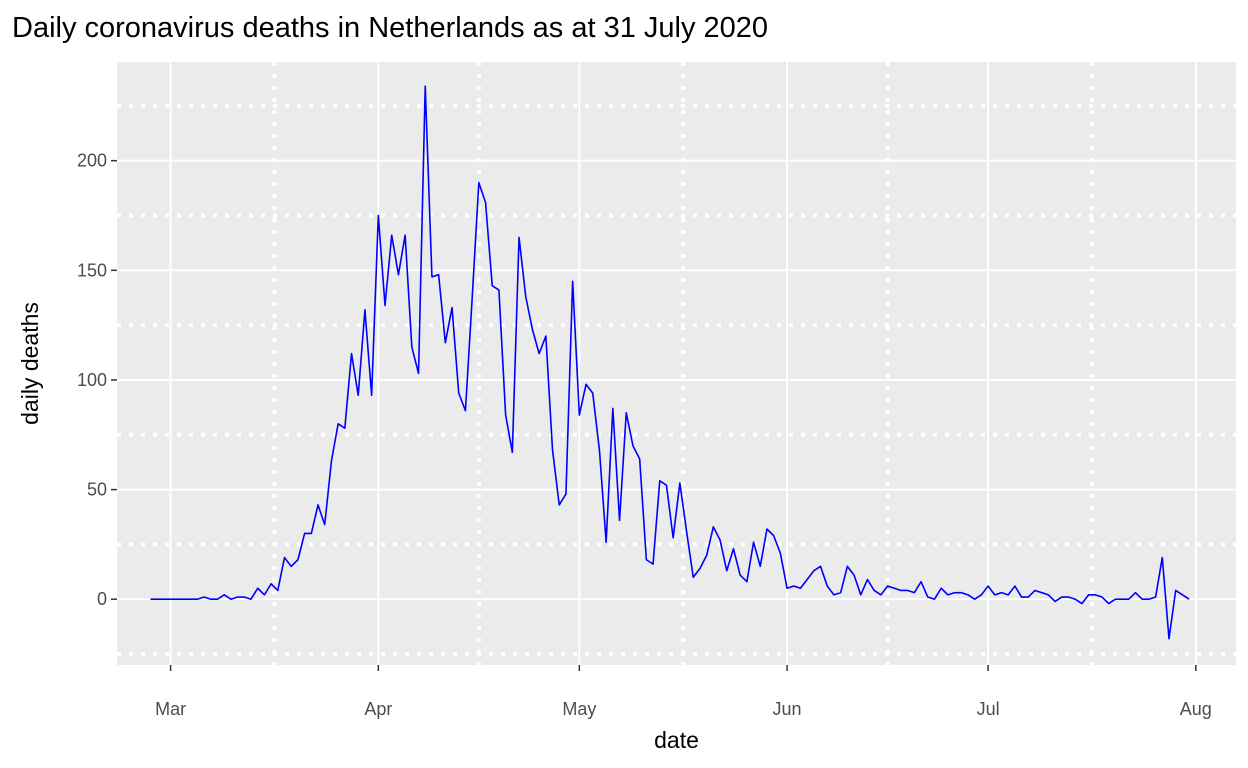  What do you see at coordinates (92, 161) in the screenshot?
I see `y-tick-label: 200` at bounding box center [92, 161].